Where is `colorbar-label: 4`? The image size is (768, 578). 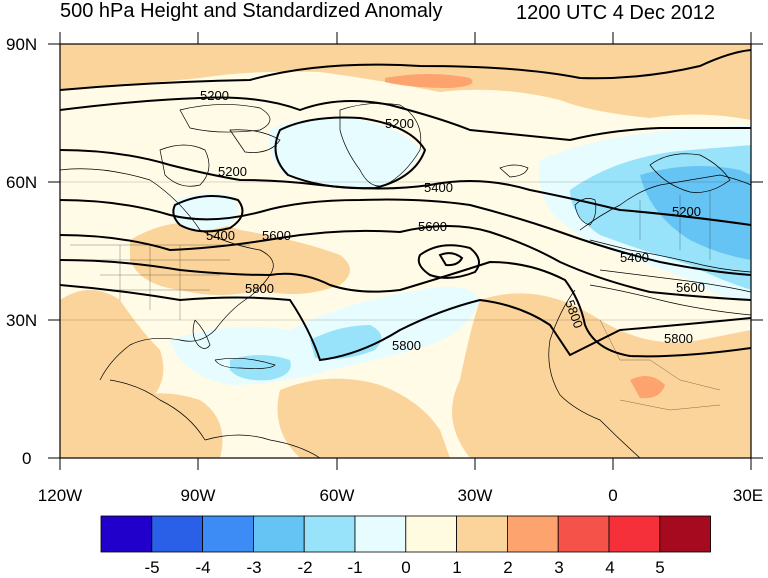 colorbar-label: 4 is located at coordinates (610, 567).